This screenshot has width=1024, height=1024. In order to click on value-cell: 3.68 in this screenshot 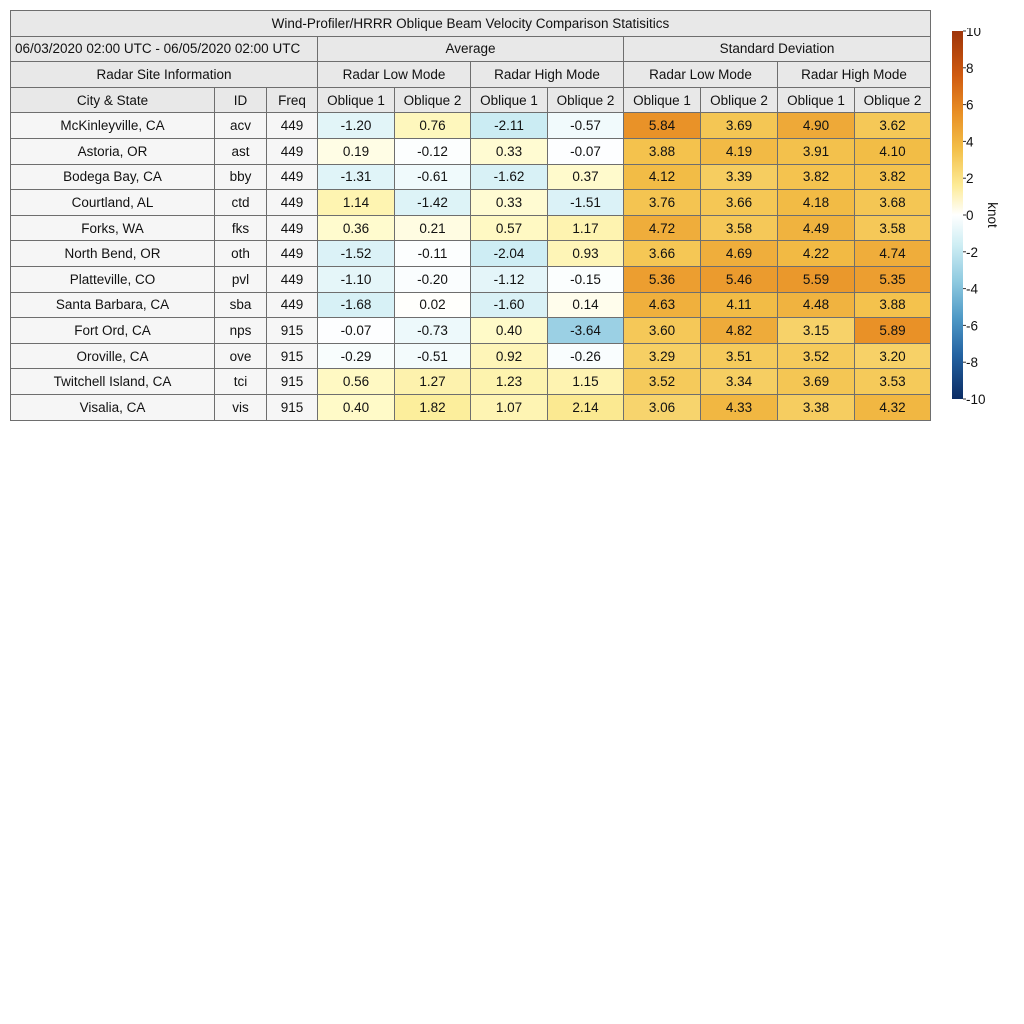, I will do `click(892, 202)`.